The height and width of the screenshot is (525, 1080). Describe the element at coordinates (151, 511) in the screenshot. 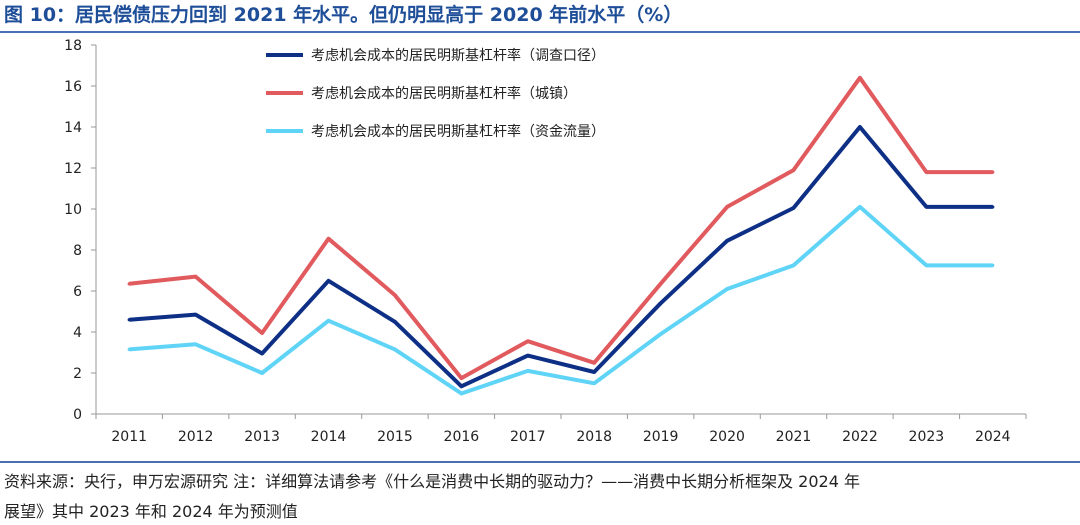

I see `source-note-line2: 展望》其中 2023 年和 2024 年为预测值` at that location.